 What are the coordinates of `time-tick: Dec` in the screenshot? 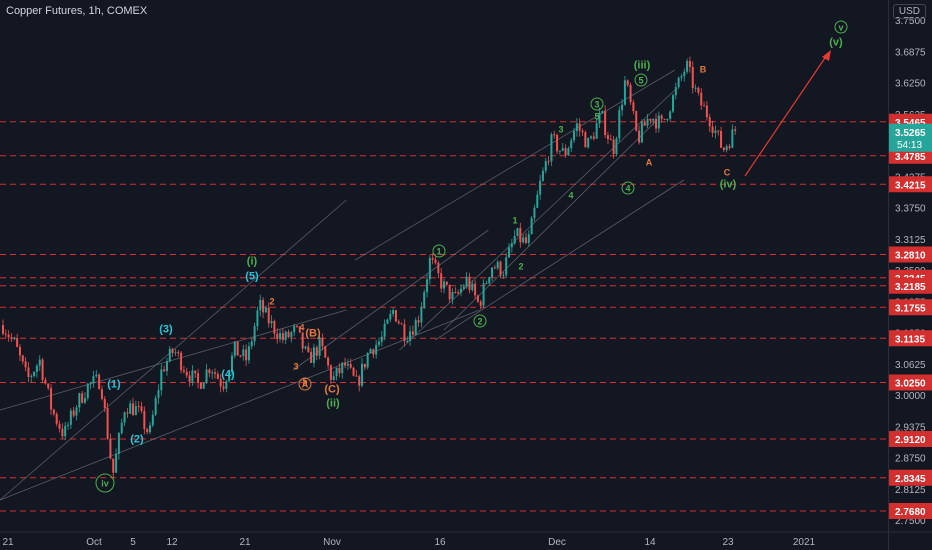 It's located at (557, 542).